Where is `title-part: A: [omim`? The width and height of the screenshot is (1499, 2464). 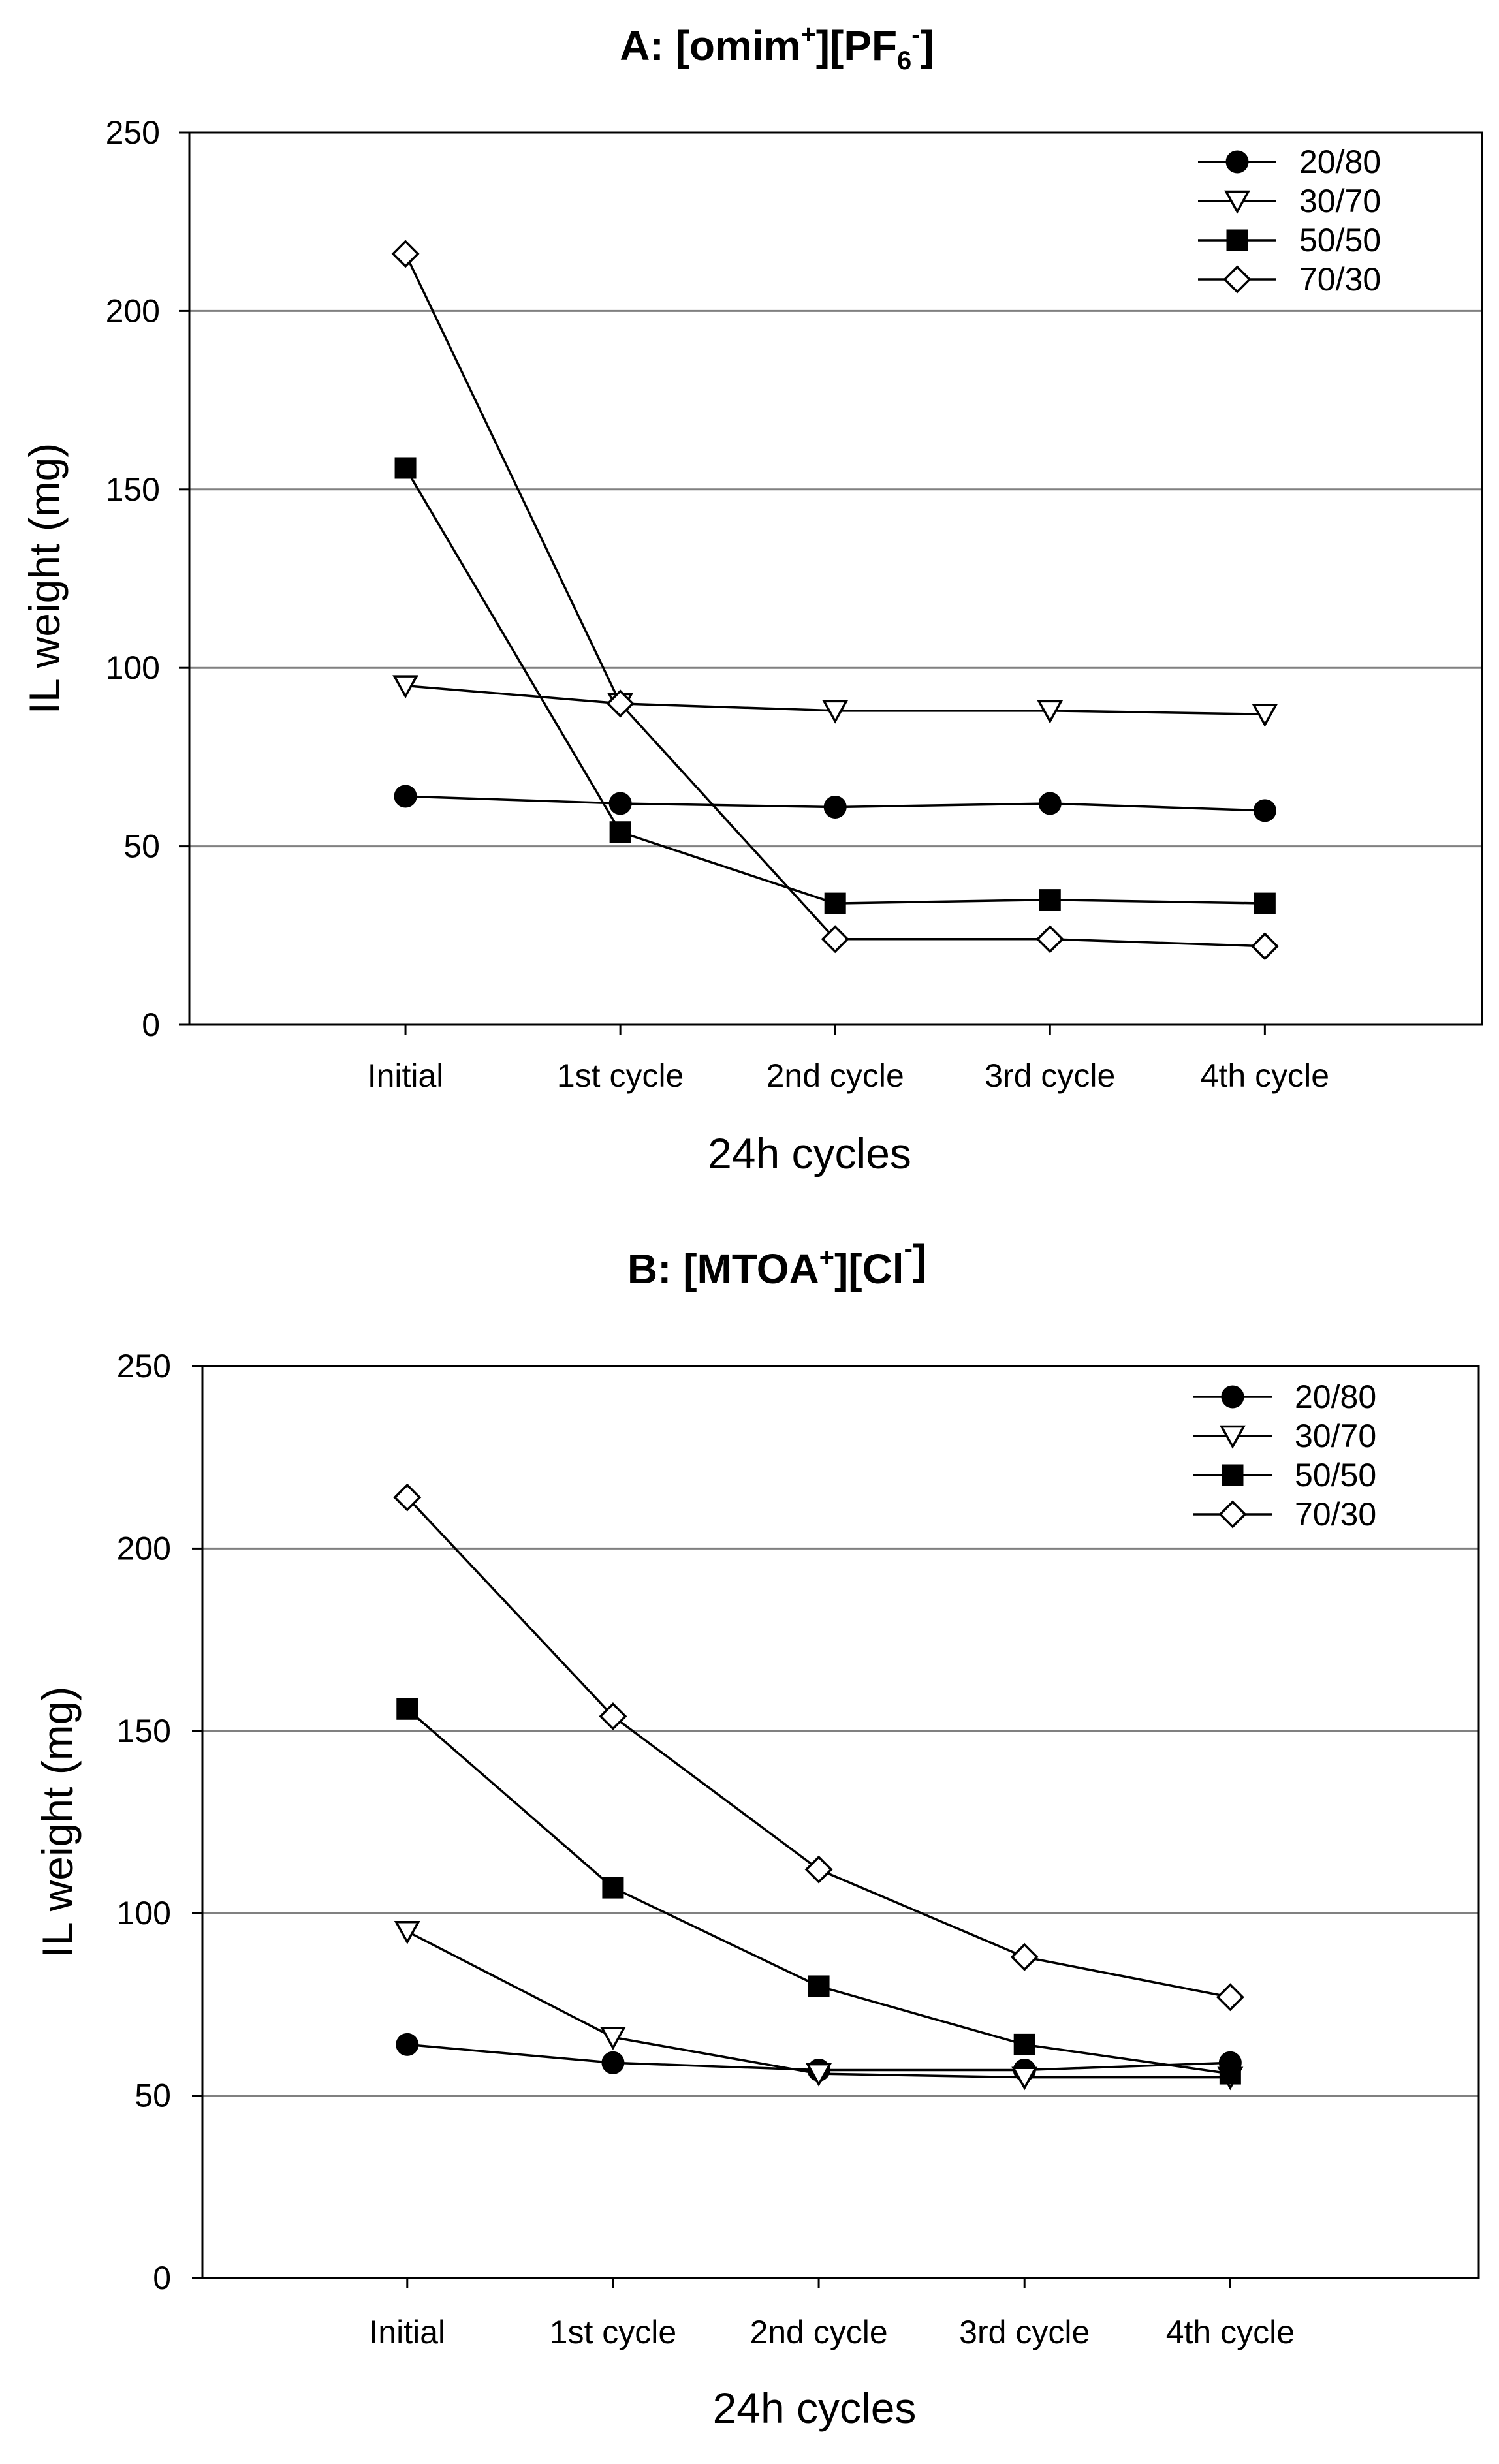
title-part: A: [omim is located at coordinates (710, 45).